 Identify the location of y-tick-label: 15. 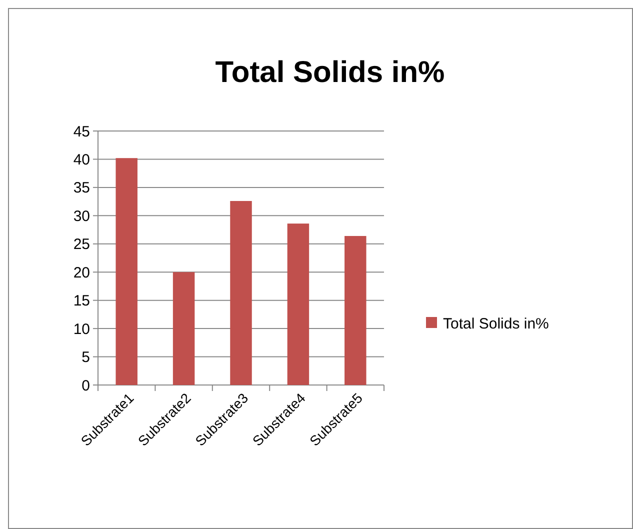
(81, 301).